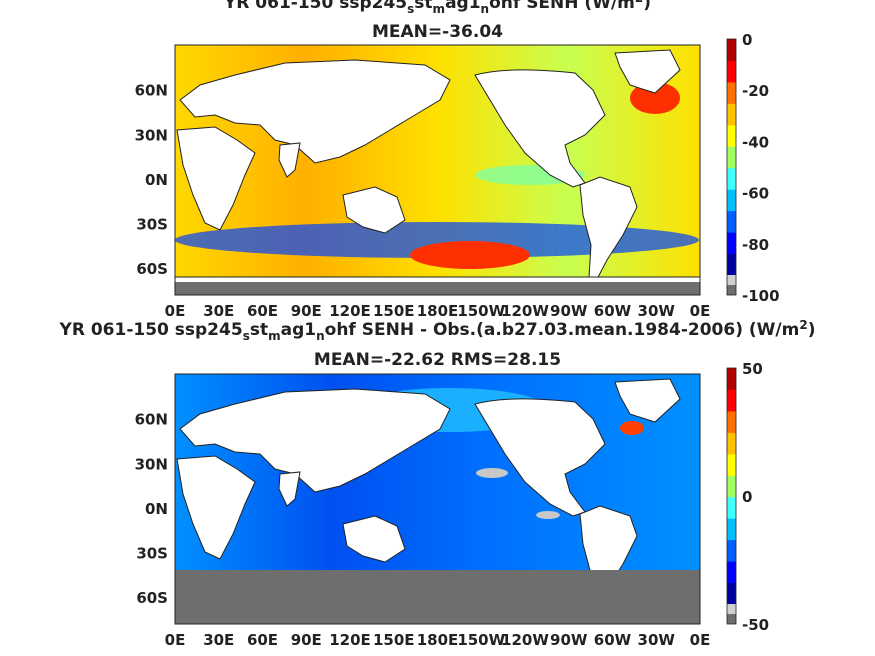 Image resolution: width=875 pixels, height=656 pixels. Describe the element at coordinates (632, 428) in the screenshot. I see `bottom-map-warm-spot-gulfstream` at that location.